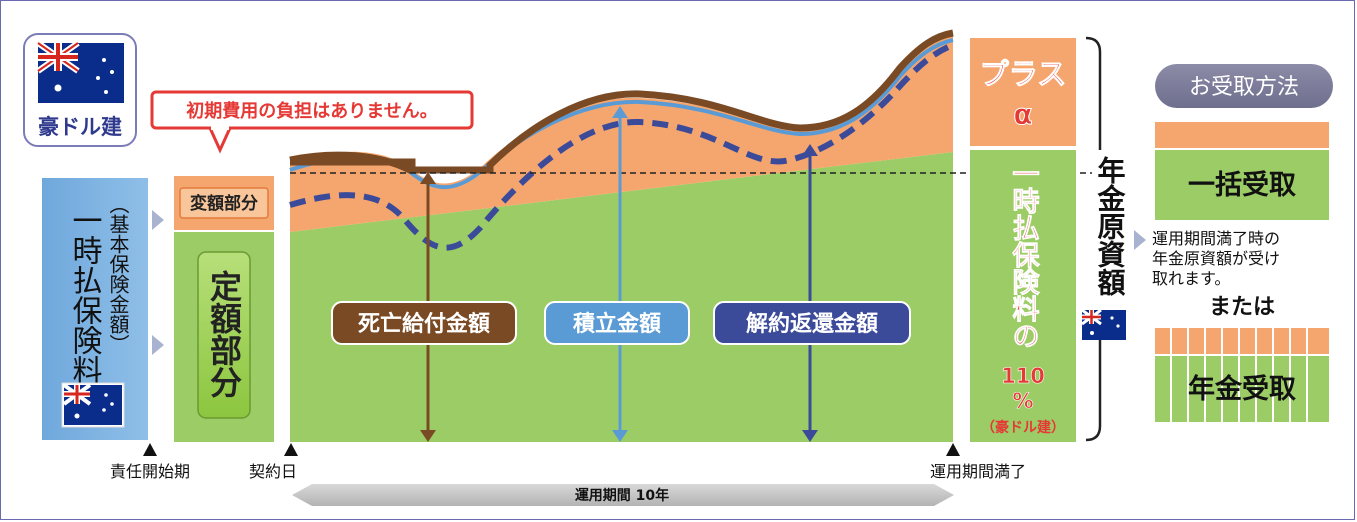 This screenshot has width=1357, height=522. I want to click on pension-segments, so click(1242, 375).